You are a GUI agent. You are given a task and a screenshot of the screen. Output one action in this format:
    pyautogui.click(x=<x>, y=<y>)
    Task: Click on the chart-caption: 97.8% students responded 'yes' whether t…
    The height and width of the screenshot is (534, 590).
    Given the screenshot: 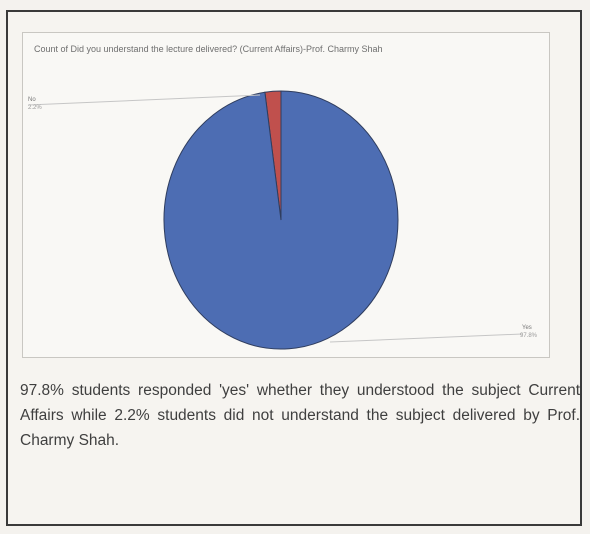 What is the action you would take?
    pyautogui.click(x=300, y=415)
    